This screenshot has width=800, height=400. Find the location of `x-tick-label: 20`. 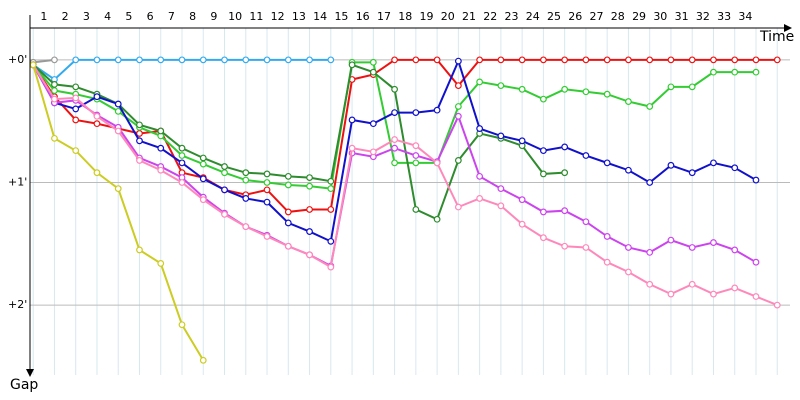

x-tick-label: 20 is located at coordinates (448, 16).